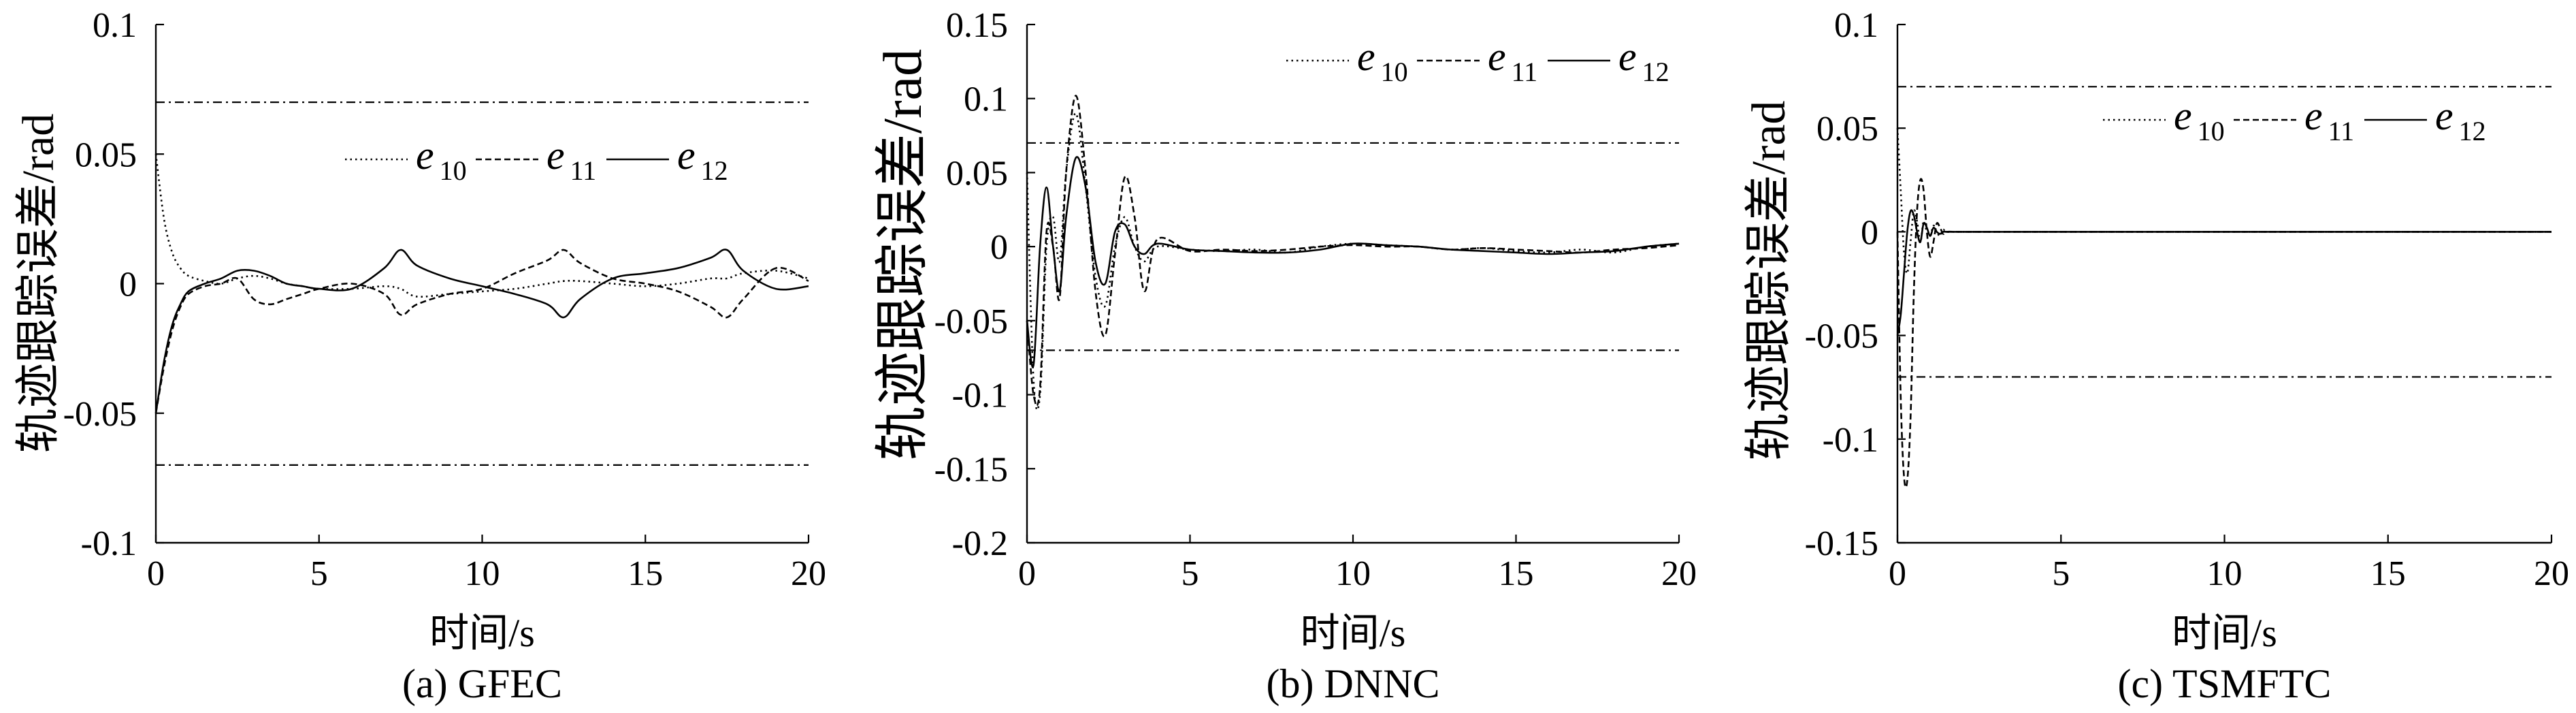 The height and width of the screenshot is (713, 2576). Describe the element at coordinates (482, 683) in the screenshot. I see `panel-caption: (a) GFEC` at that location.